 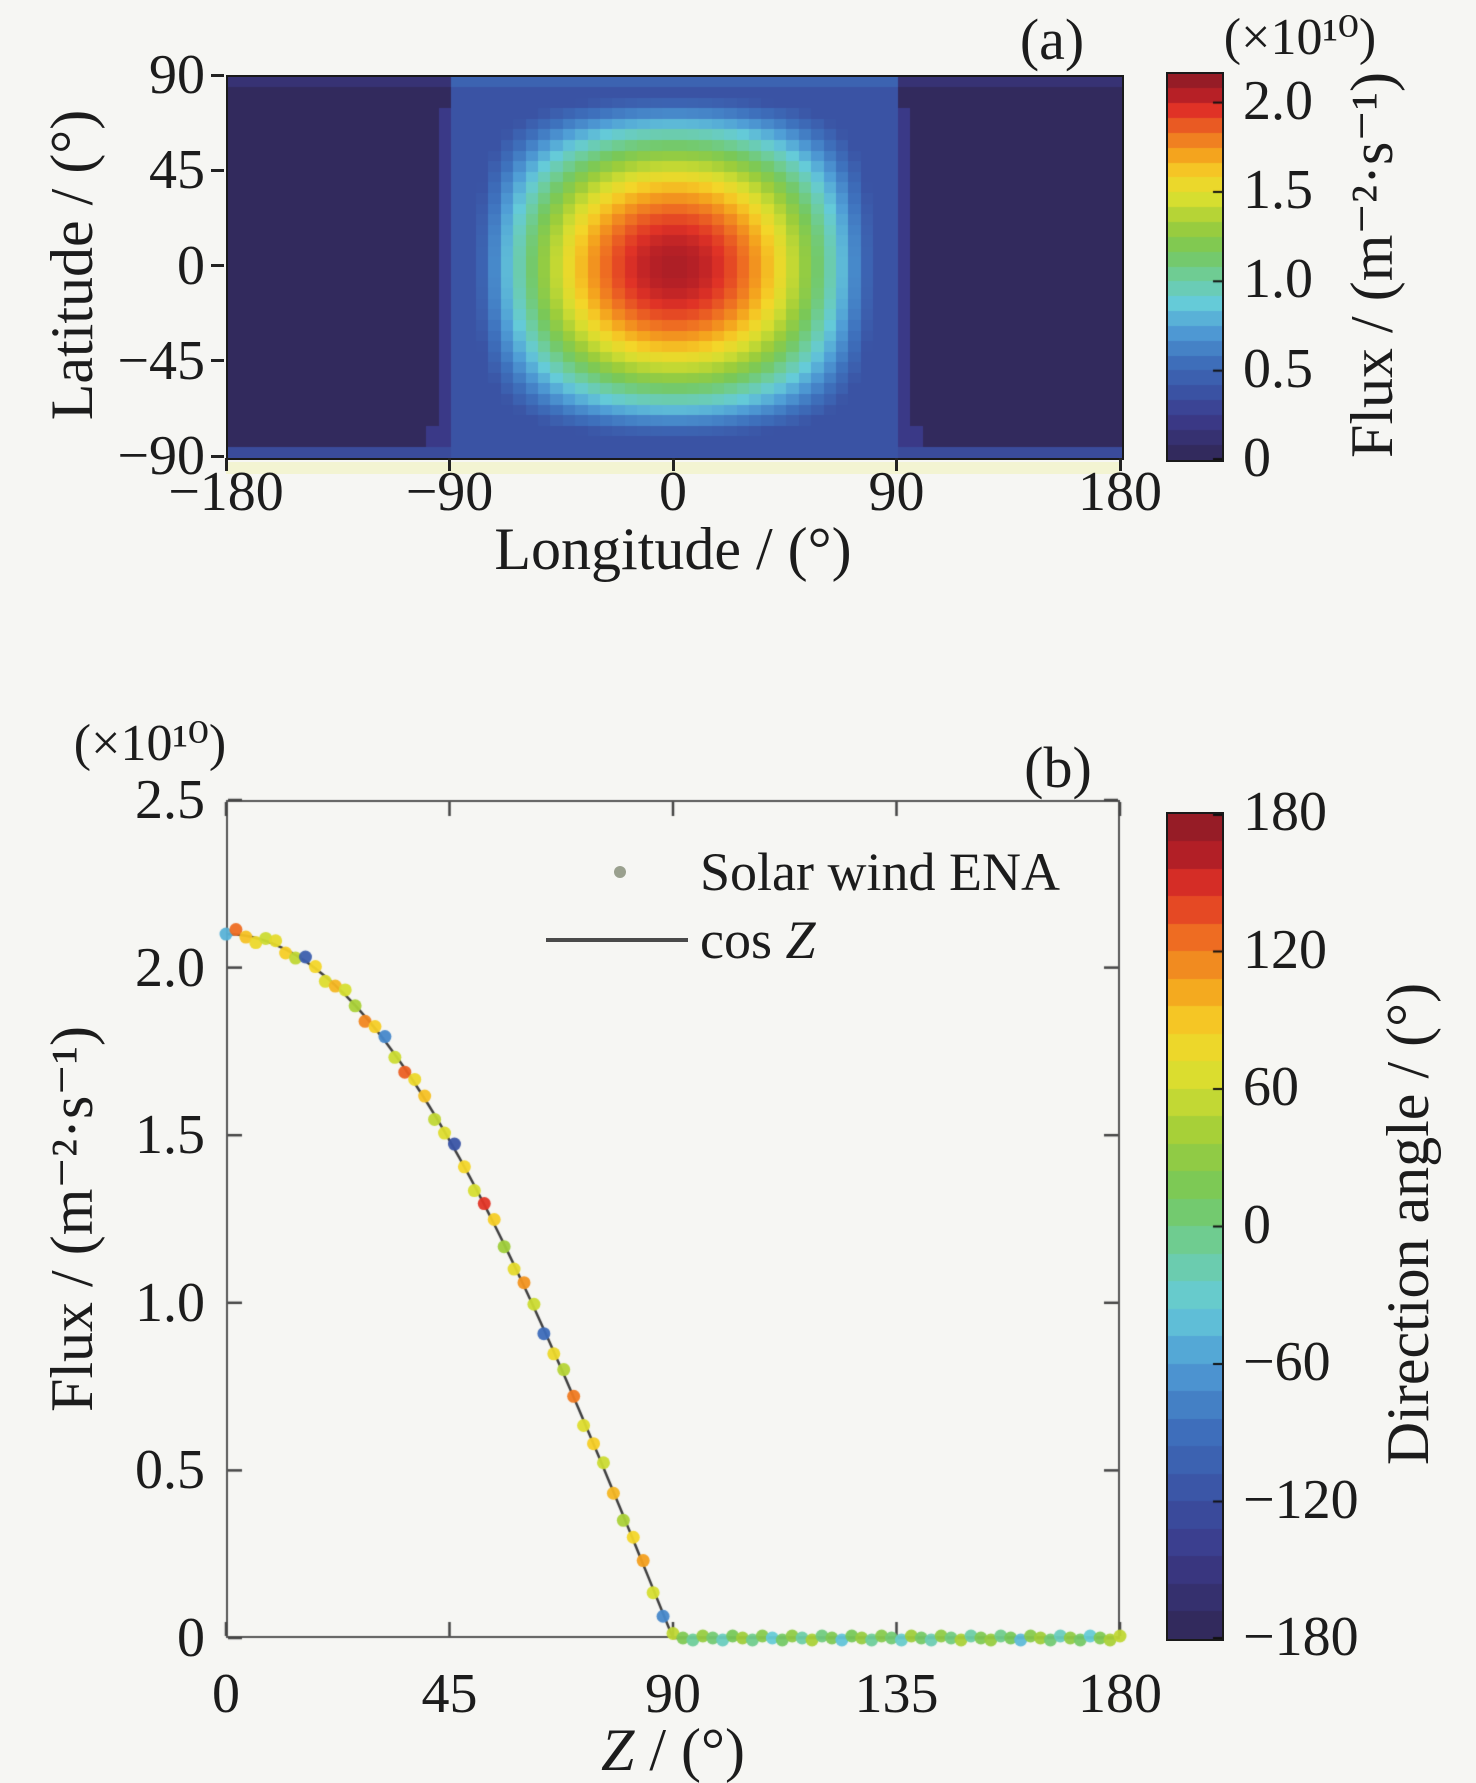 I want to click on b-y-tick-label: 2.0, so click(x=170, y=967).